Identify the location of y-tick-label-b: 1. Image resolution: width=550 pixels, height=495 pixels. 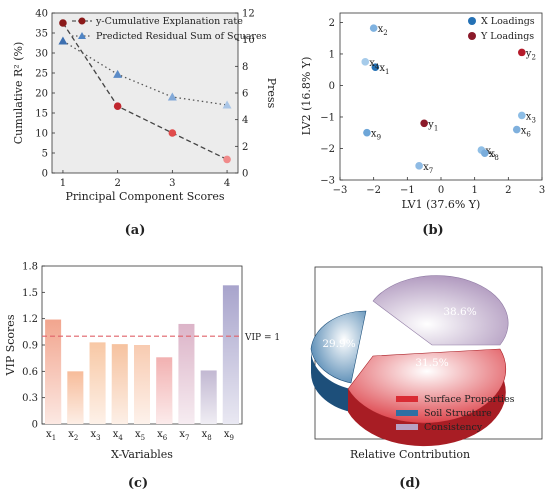
(332, 54).